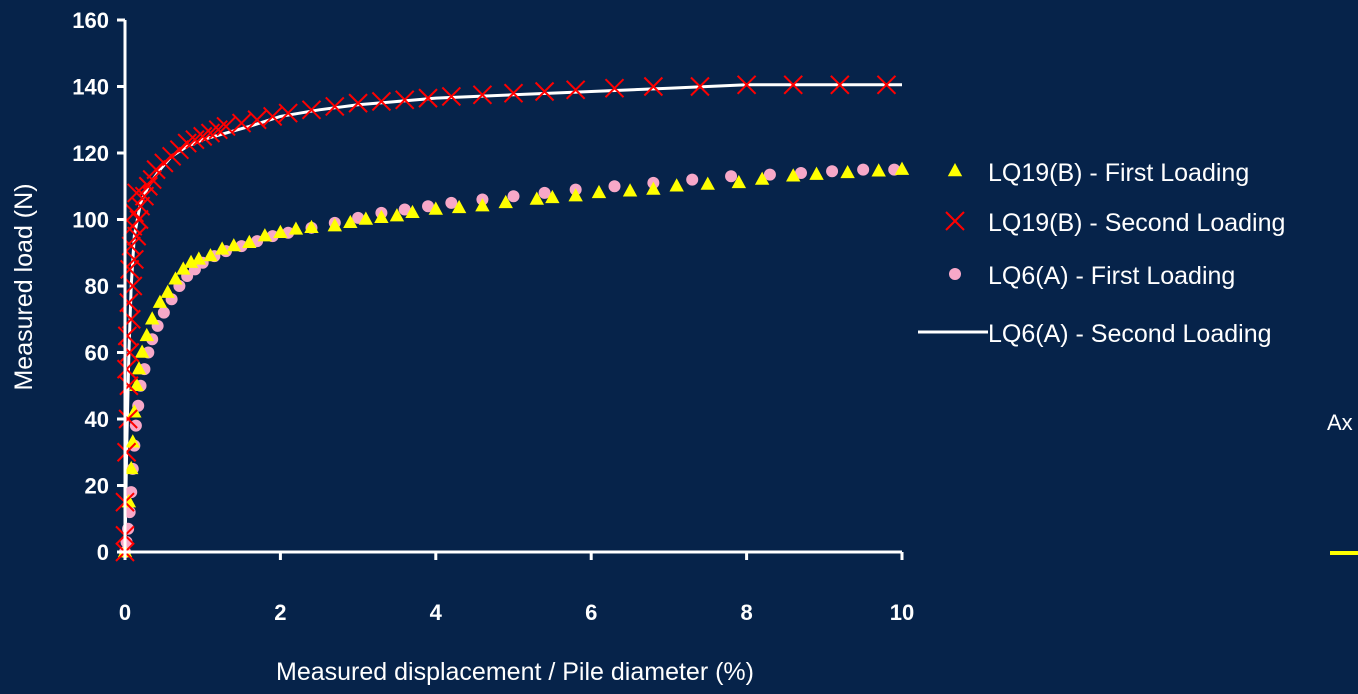 The width and height of the screenshot is (1358, 694). What do you see at coordinates (591, 612) in the screenshot?
I see `x-tick-label: 6` at bounding box center [591, 612].